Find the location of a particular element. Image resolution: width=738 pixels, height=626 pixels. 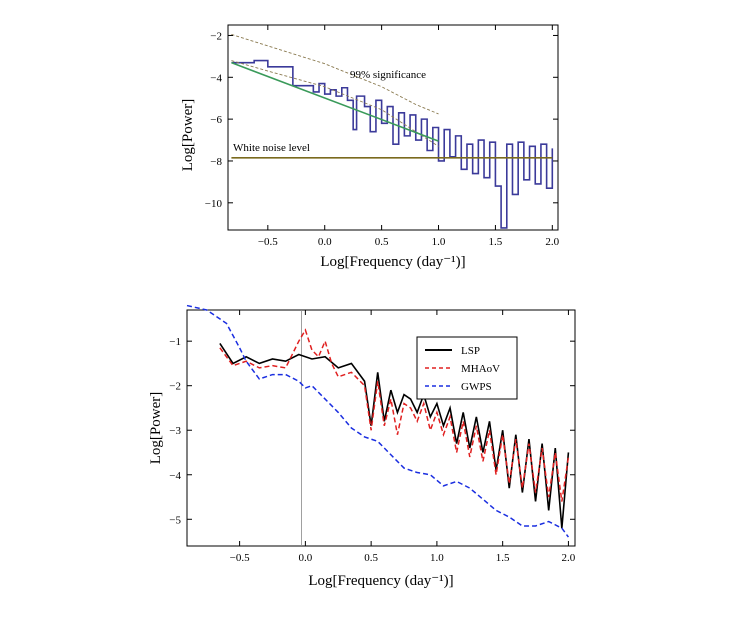

y-tick-label: −3 is located at coordinates (175, 431).